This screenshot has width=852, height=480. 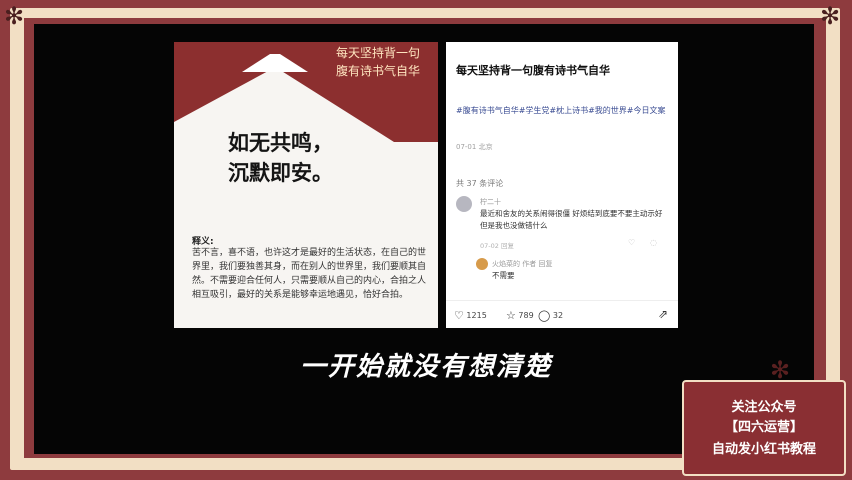 What do you see at coordinates (561, 110) in the screenshot?
I see `post-hashtags: #腹有诗书气自华#学生党#枕上诗书#我的世界#今日文案` at bounding box center [561, 110].